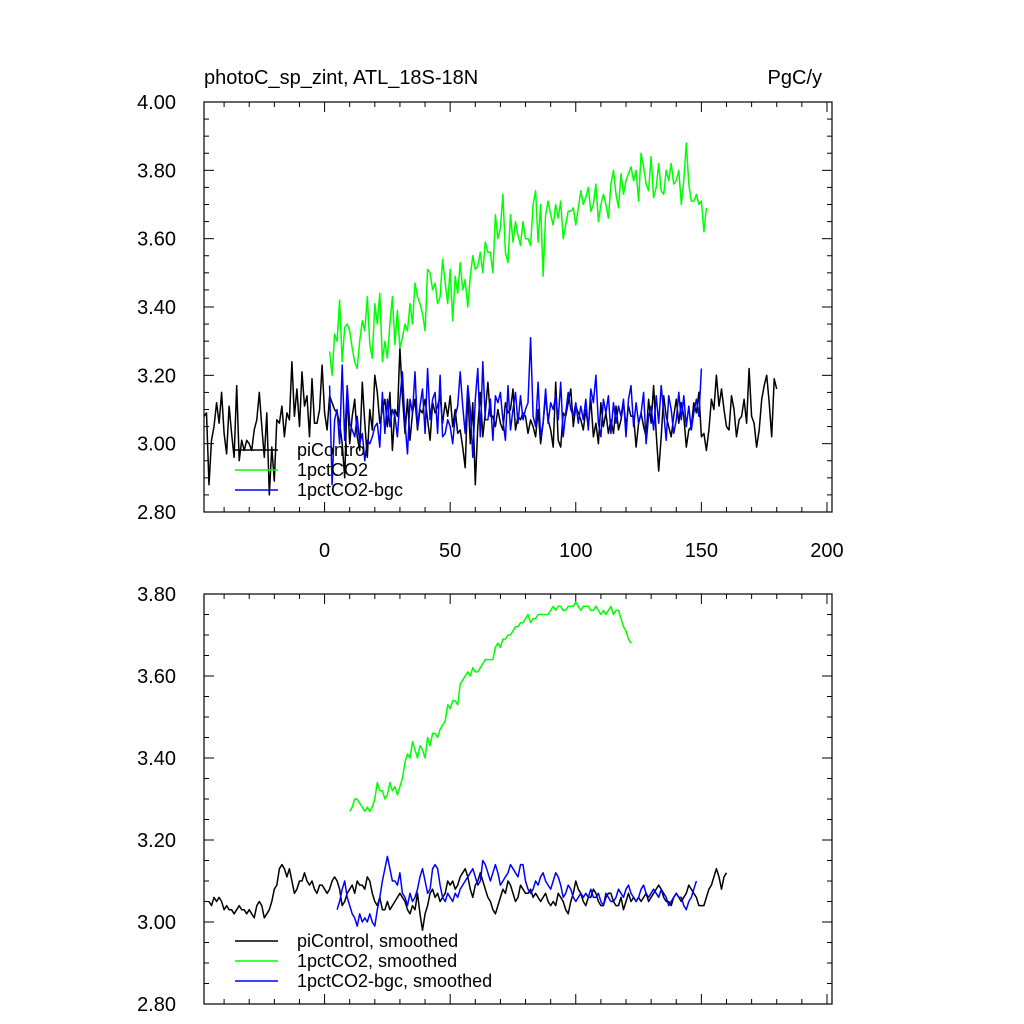  I want to click on x-tick-label: 50, so click(450, 551).